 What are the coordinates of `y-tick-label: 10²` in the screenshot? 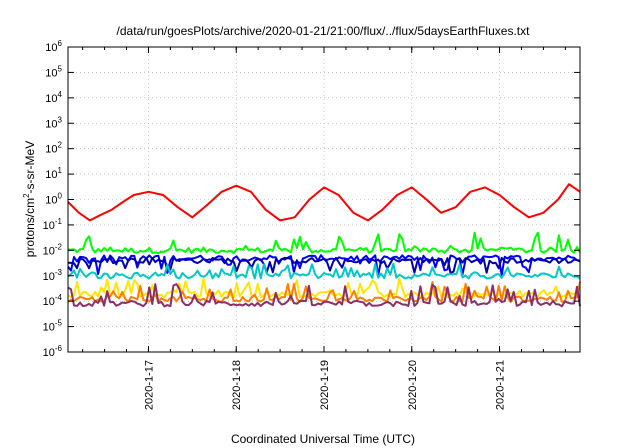 It's located at (53, 148).